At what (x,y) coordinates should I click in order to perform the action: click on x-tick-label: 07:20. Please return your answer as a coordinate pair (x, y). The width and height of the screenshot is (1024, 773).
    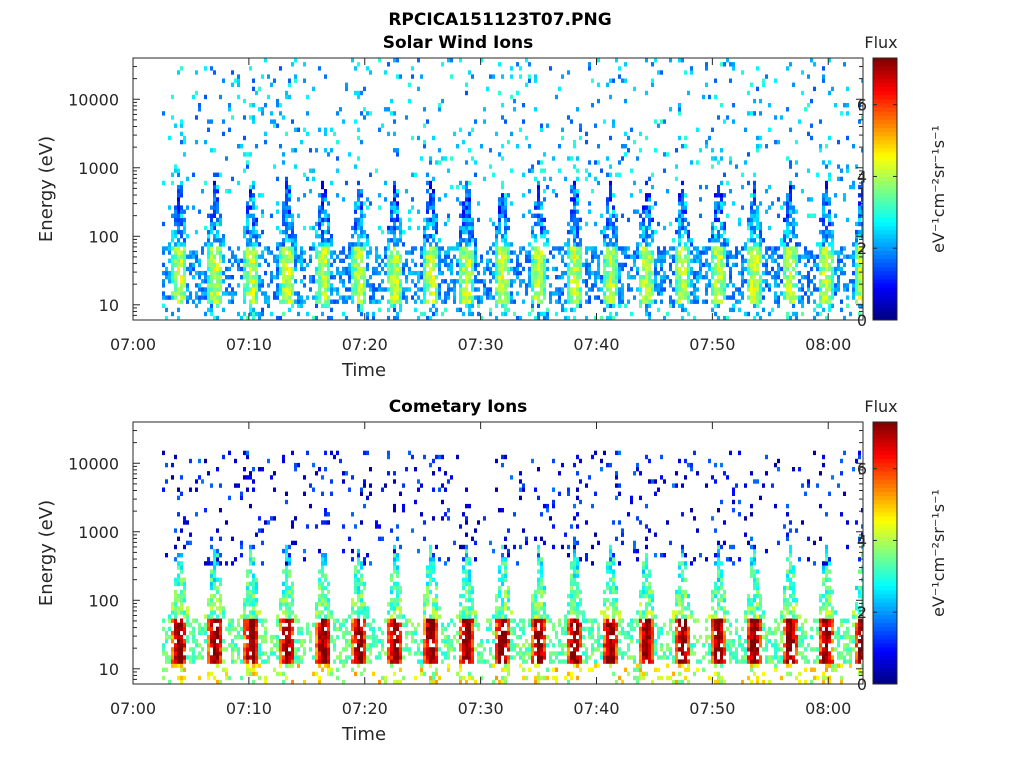
    Looking at the image, I should click on (365, 344).